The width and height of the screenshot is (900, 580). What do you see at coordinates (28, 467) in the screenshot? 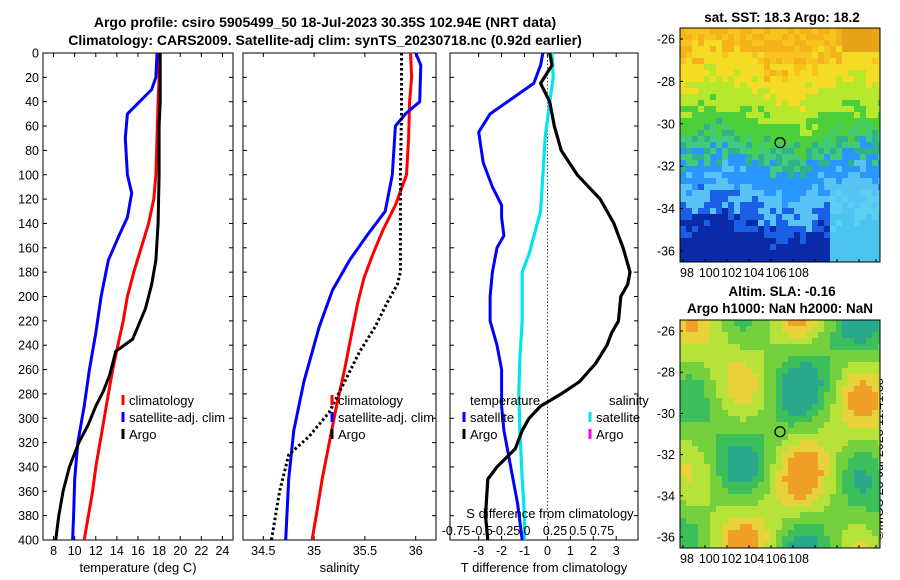
I see `depth-tick-label: 340` at bounding box center [28, 467].